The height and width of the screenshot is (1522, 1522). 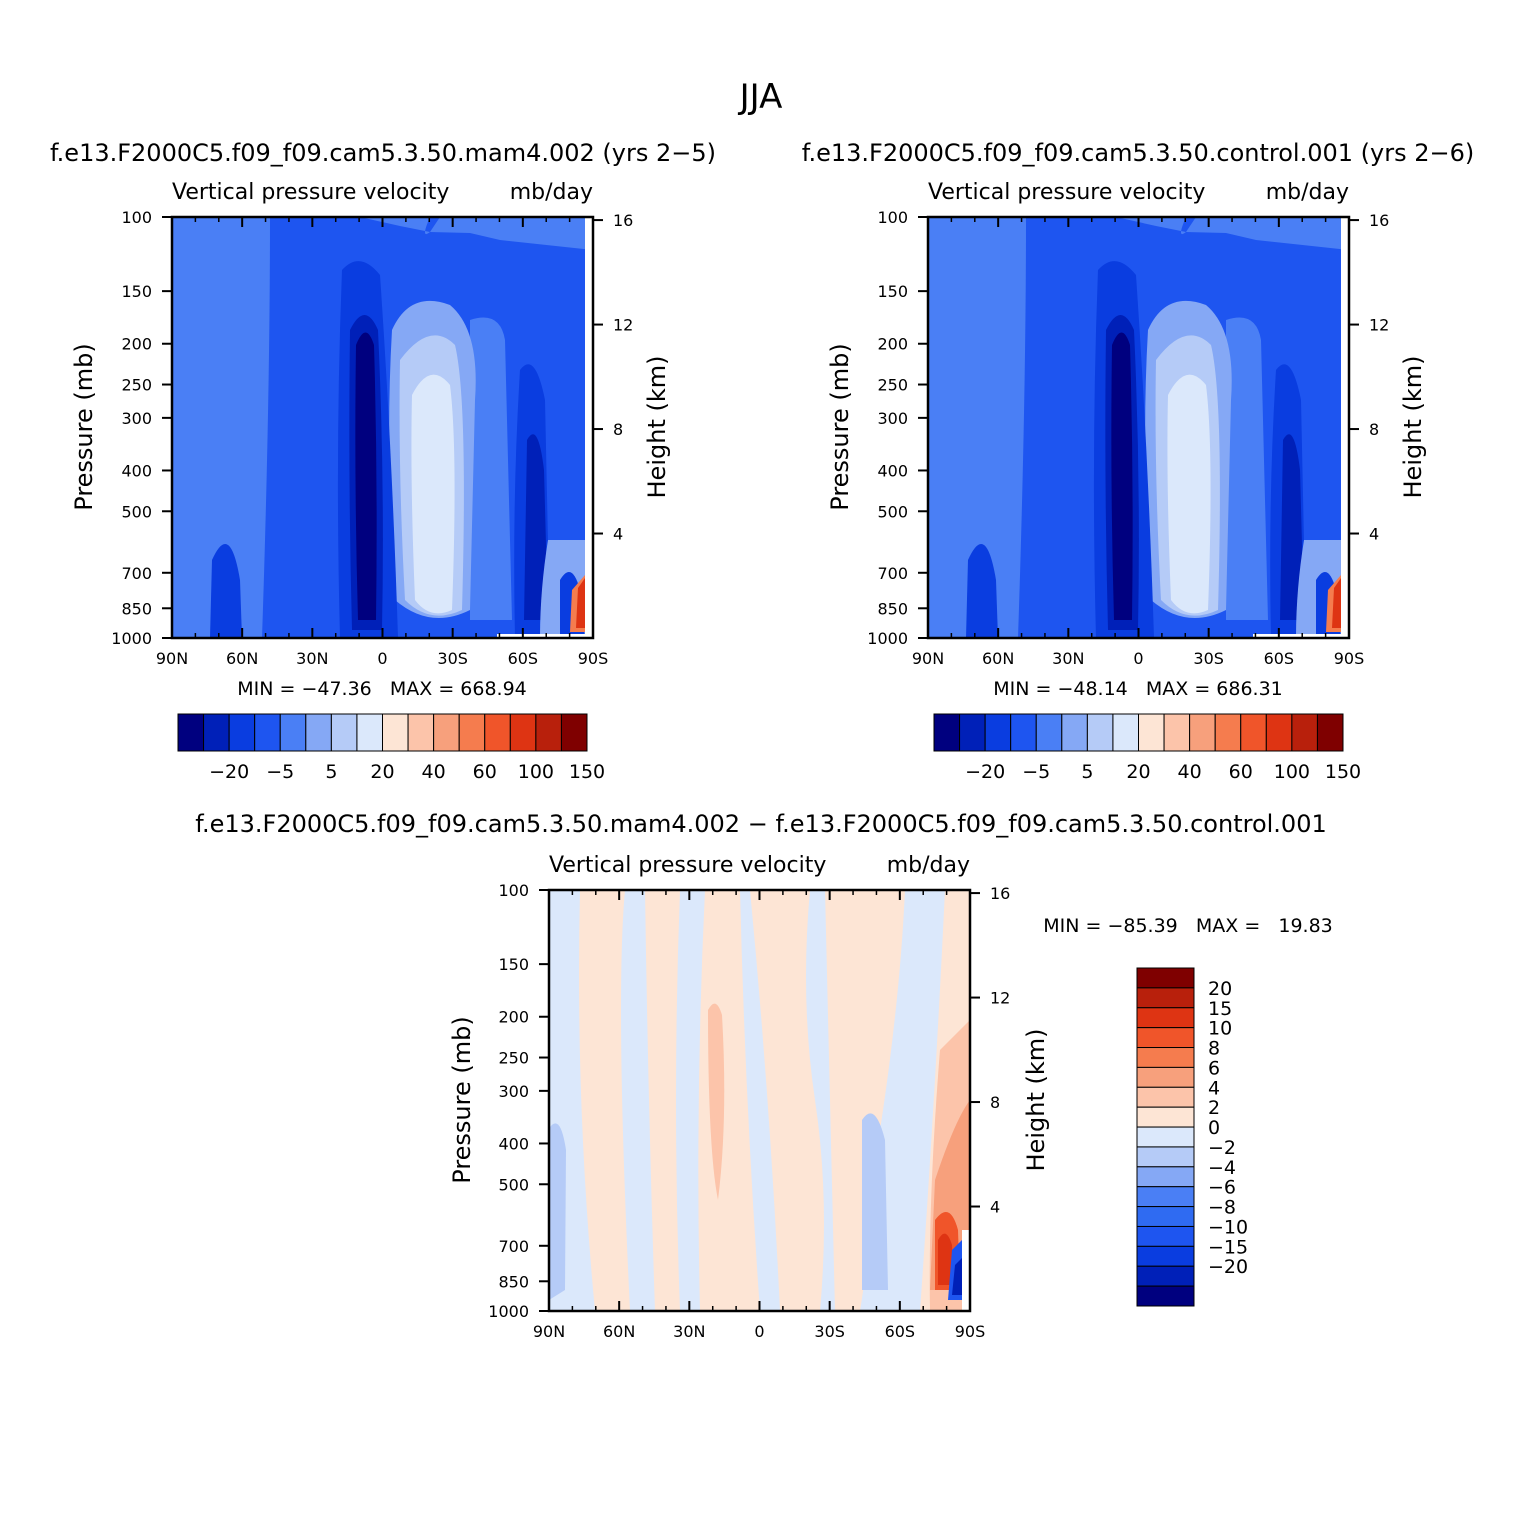 I want to click on x-tick-label: 60S, so click(x=900, y=1331).